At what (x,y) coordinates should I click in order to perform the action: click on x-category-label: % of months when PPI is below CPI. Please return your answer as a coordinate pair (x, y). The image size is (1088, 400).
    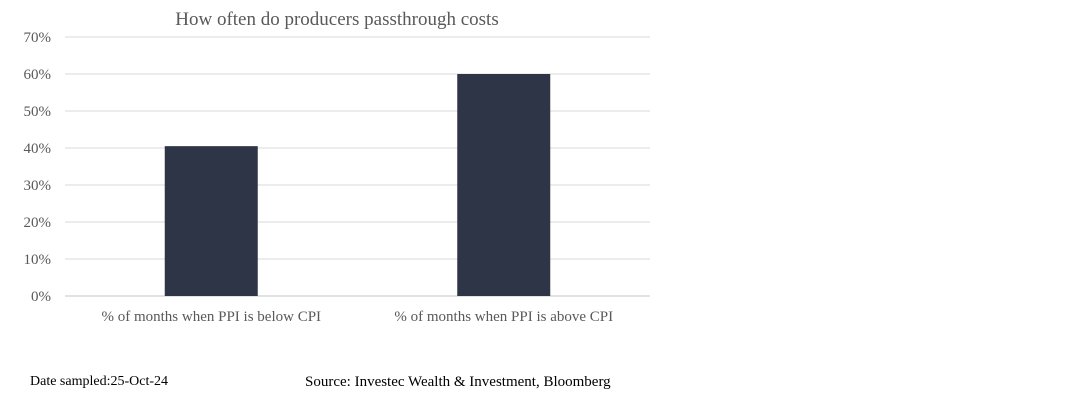
    Looking at the image, I should click on (211, 317).